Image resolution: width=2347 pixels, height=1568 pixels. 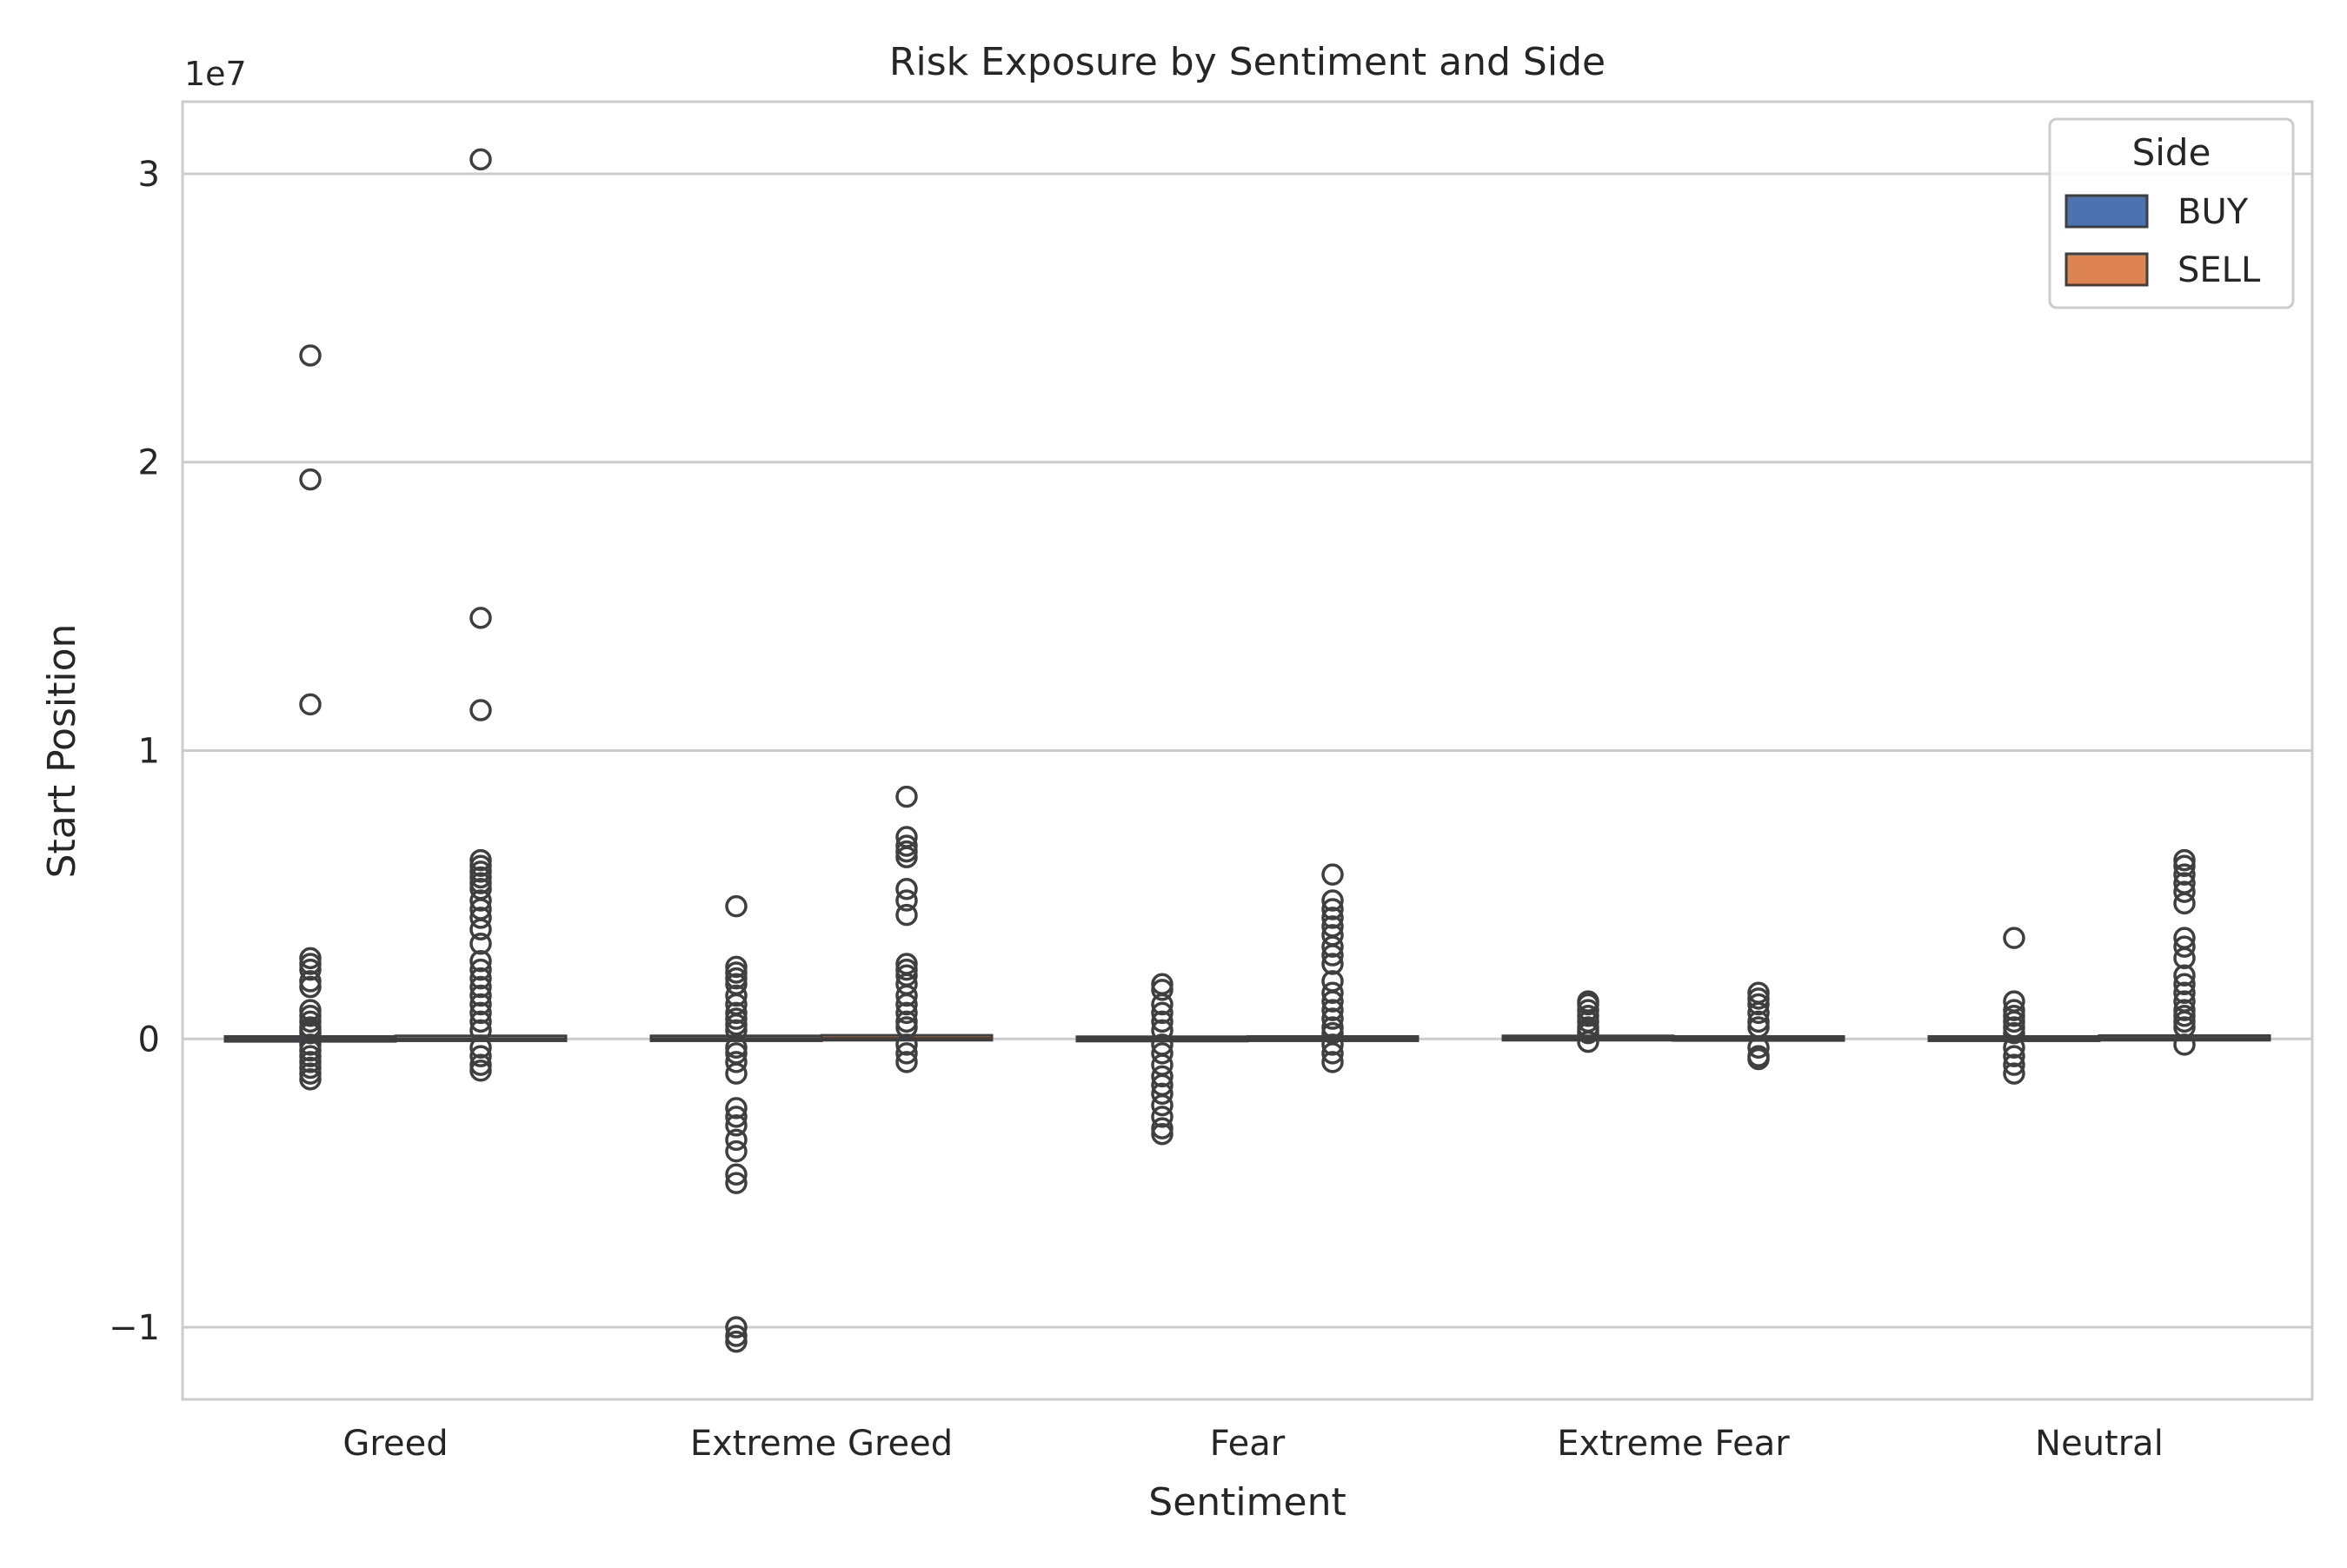 I want to click on legend-label-sell: SELL, so click(x=2219, y=270).